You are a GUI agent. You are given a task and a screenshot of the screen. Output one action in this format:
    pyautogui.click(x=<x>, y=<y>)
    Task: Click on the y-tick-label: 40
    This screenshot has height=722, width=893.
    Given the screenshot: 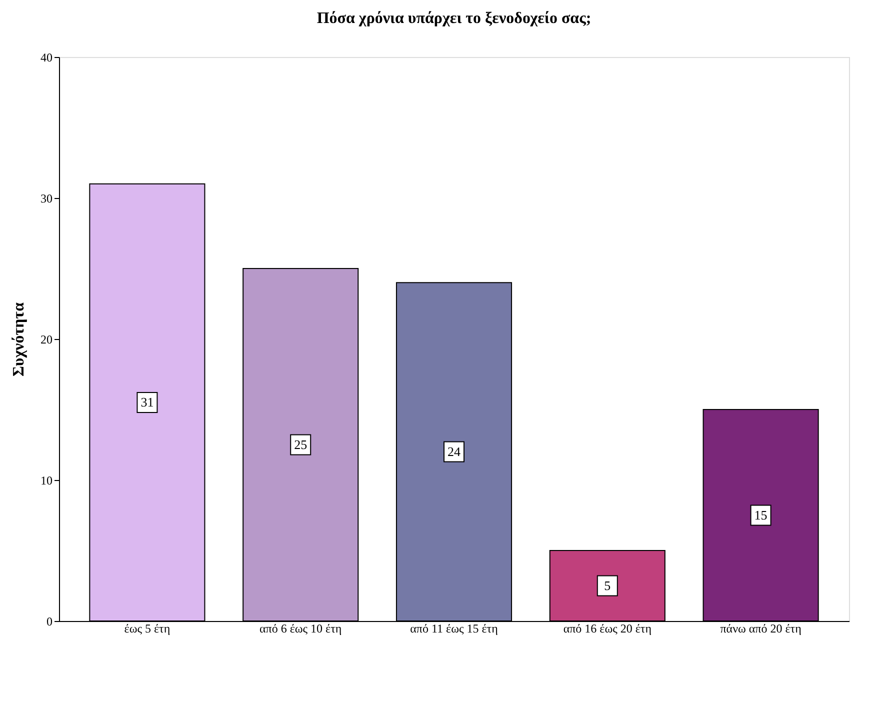 What is the action you would take?
    pyautogui.click(x=46, y=57)
    